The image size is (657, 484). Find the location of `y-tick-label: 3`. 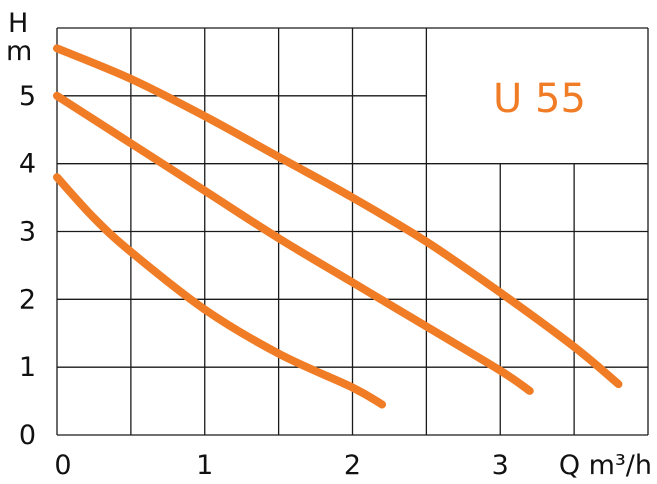

y-tick-label: 3 is located at coordinates (27, 232).